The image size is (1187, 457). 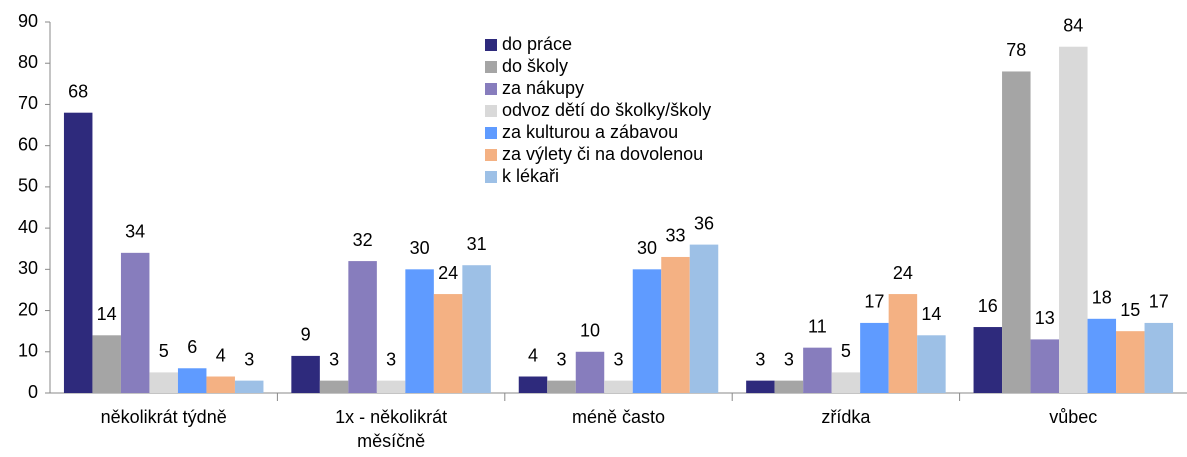 I want to click on y-tick-label: 60, so click(x=28, y=144).